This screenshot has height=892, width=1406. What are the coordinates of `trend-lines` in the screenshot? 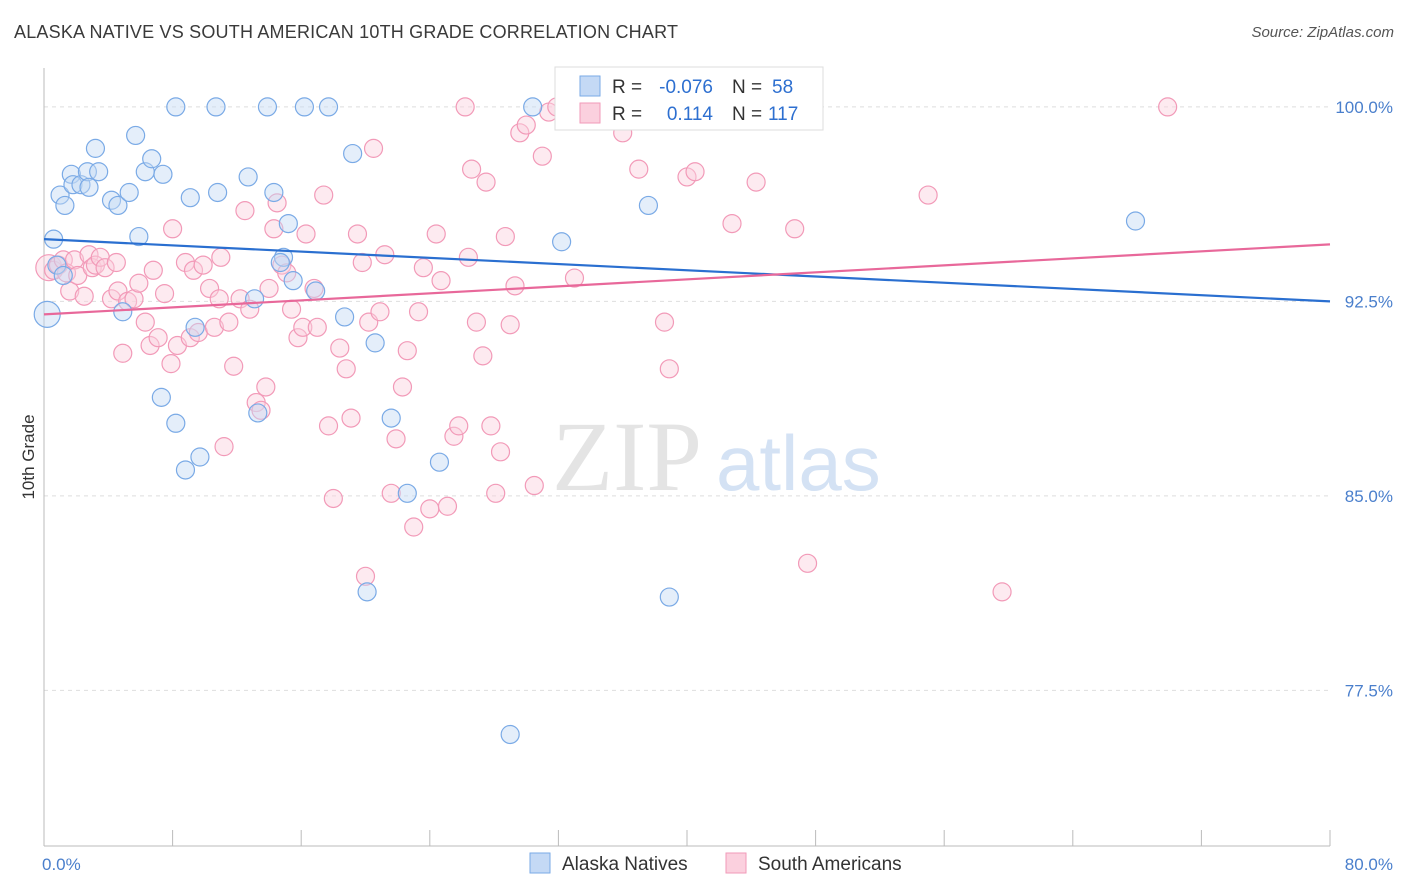 It's located at (687, 277).